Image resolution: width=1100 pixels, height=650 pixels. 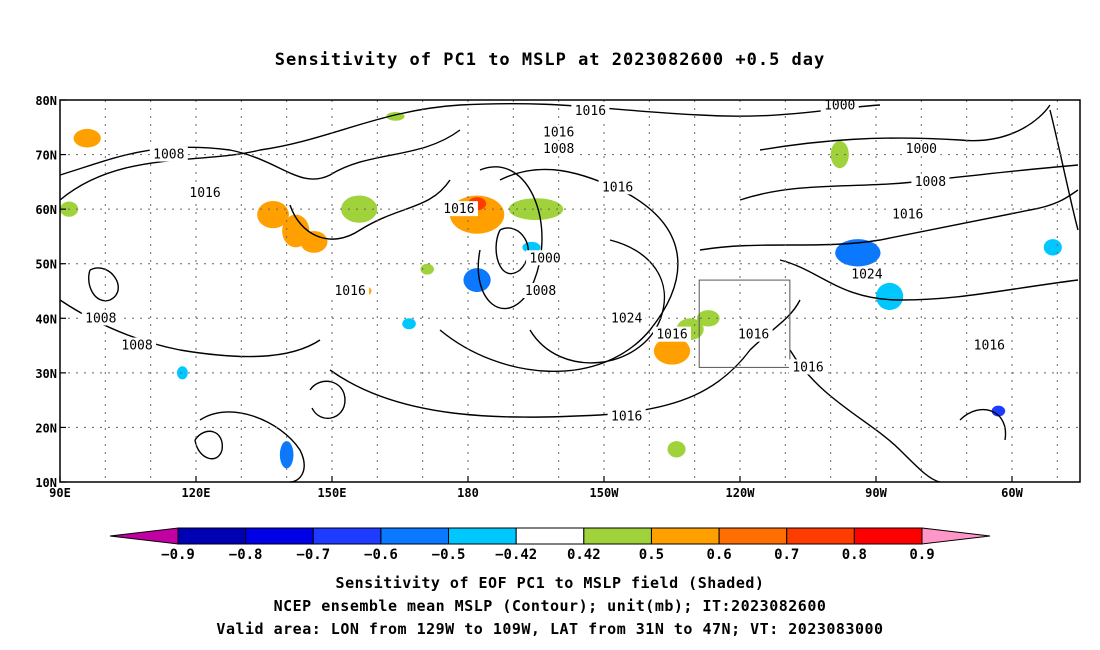 What do you see at coordinates (144, 536) in the screenshot?
I see `colorbar-min-arrow` at bounding box center [144, 536].